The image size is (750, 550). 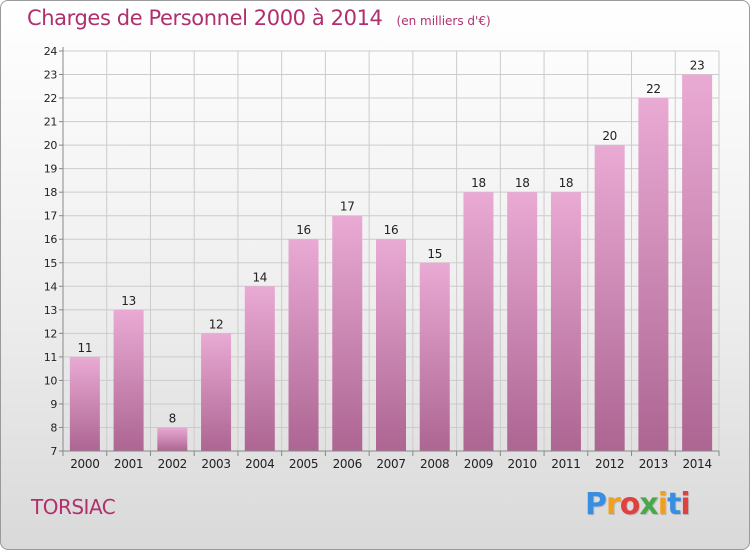 What do you see at coordinates (51, 239) in the screenshot?
I see `y-tick-label: 16` at bounding box center [51, 239].